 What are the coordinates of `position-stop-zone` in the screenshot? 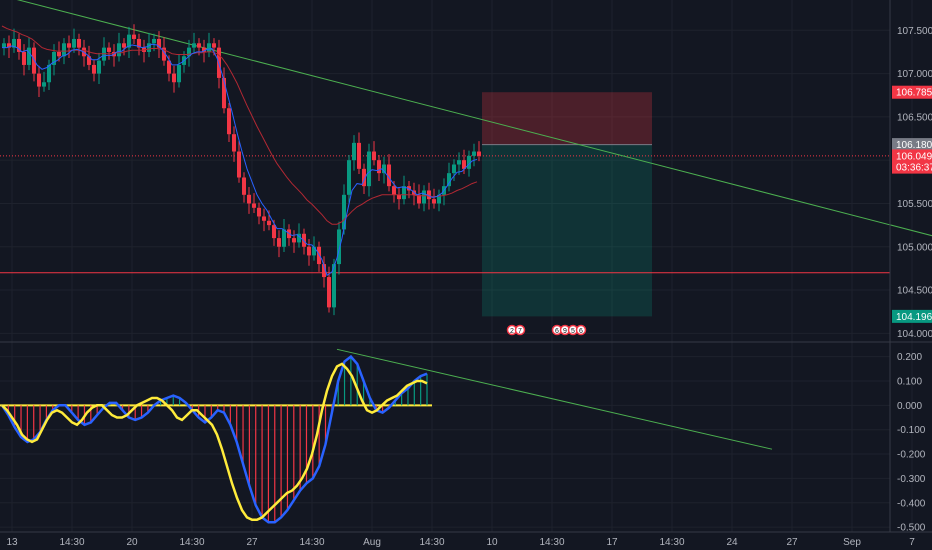 It's located at (567, 118).